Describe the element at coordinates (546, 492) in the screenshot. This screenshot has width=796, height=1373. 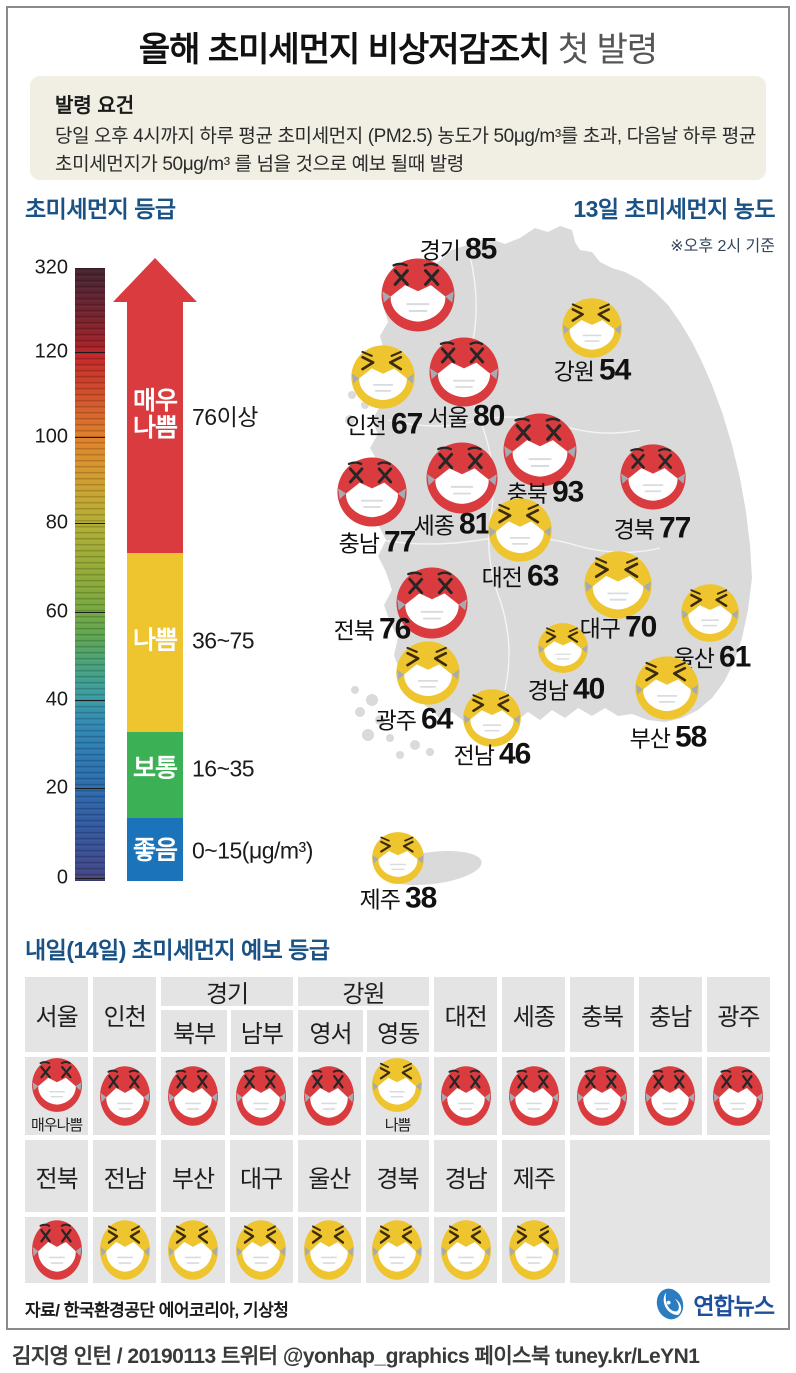
I see `region-label-충북: 충북 93` at that location.